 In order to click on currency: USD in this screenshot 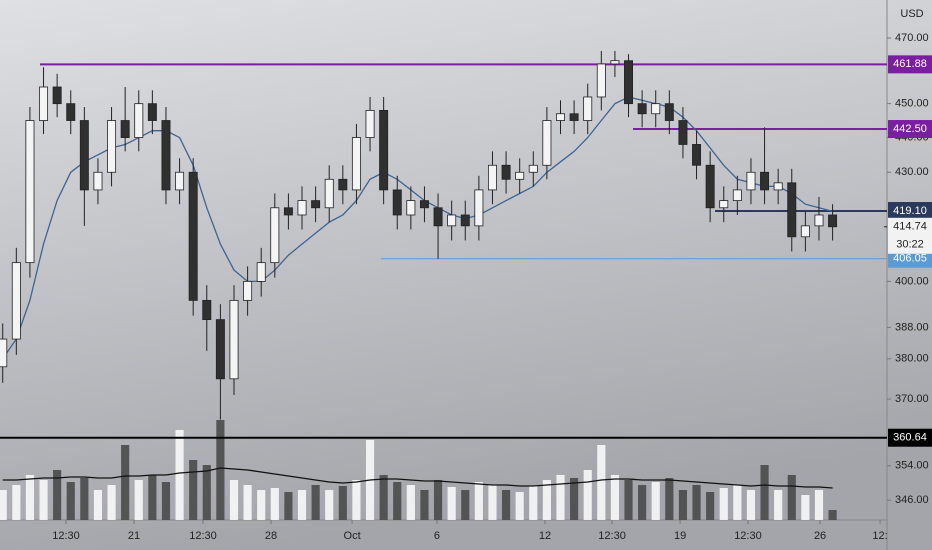, I will do `click(911, 14)`.